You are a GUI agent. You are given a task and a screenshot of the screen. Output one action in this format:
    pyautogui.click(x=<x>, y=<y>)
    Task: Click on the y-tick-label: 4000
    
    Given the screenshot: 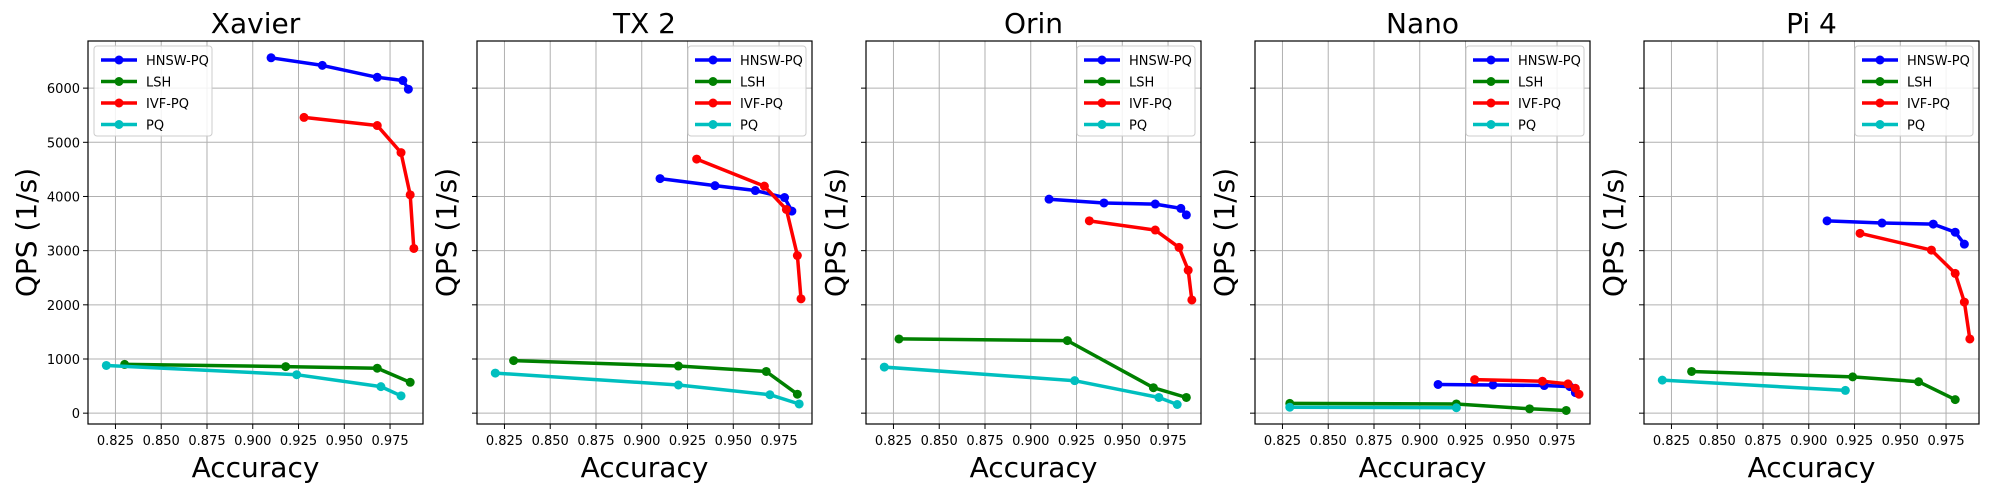 What is the action you would take?
    pyautogui.click(x=63, y=197)
    